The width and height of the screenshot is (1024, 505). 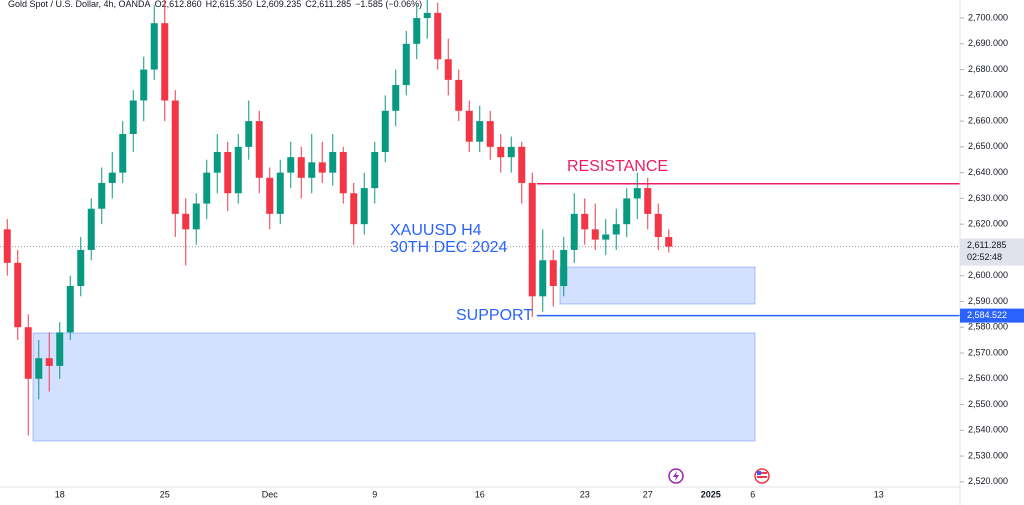 I want to click on ohlc-value: 2,615.350, so click(x=232, y=4).